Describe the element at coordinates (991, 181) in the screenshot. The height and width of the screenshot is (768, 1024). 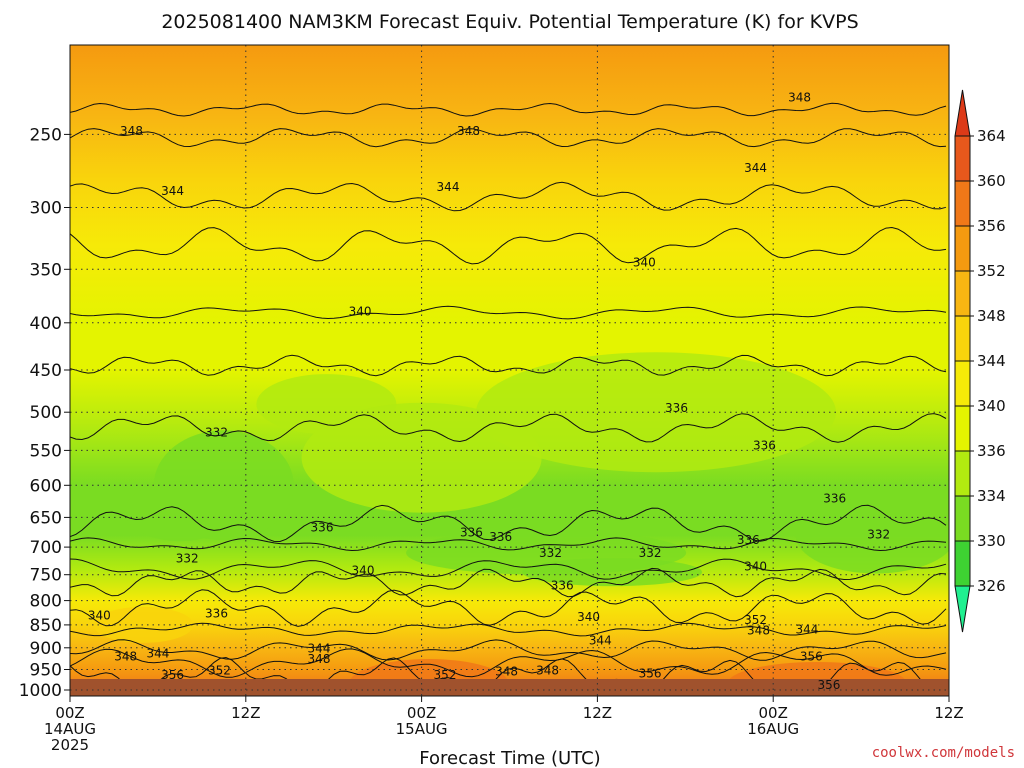
I see `colorbar-tick-label: 360` at that location.